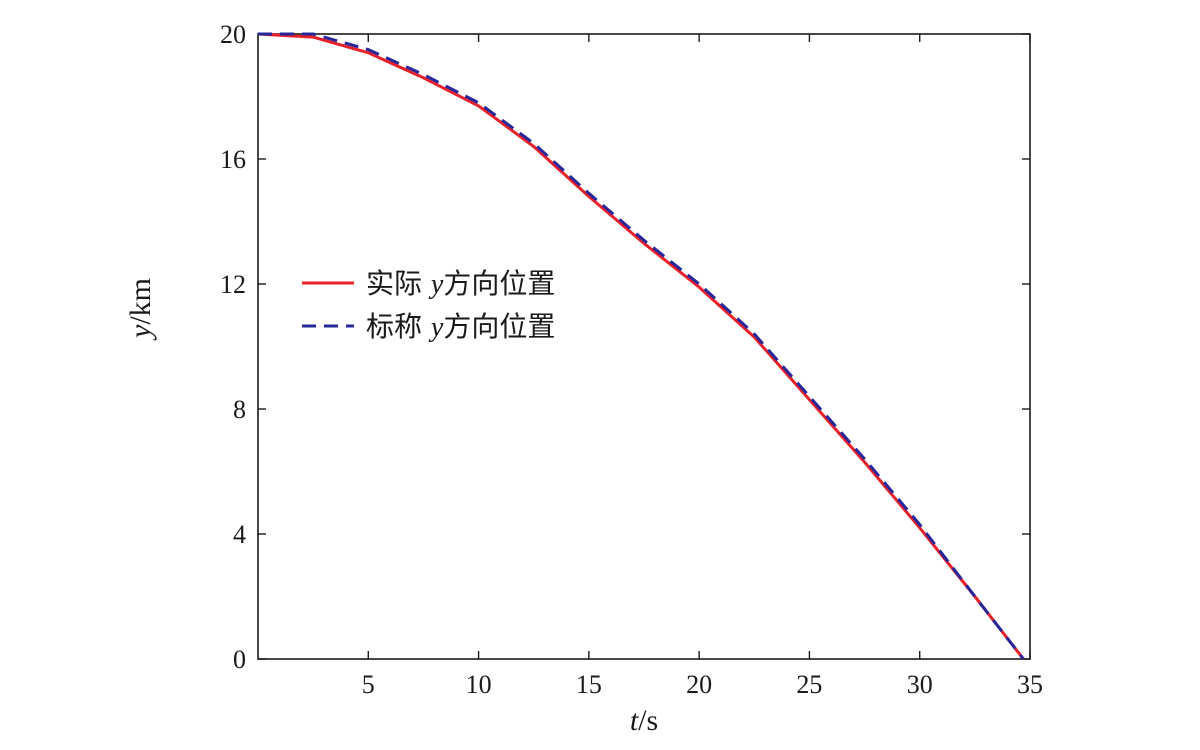  What do you see at coordinates (233, 159) in the screenshot?
I see `y-tick-label: 16` at bounding box center [233, 159].